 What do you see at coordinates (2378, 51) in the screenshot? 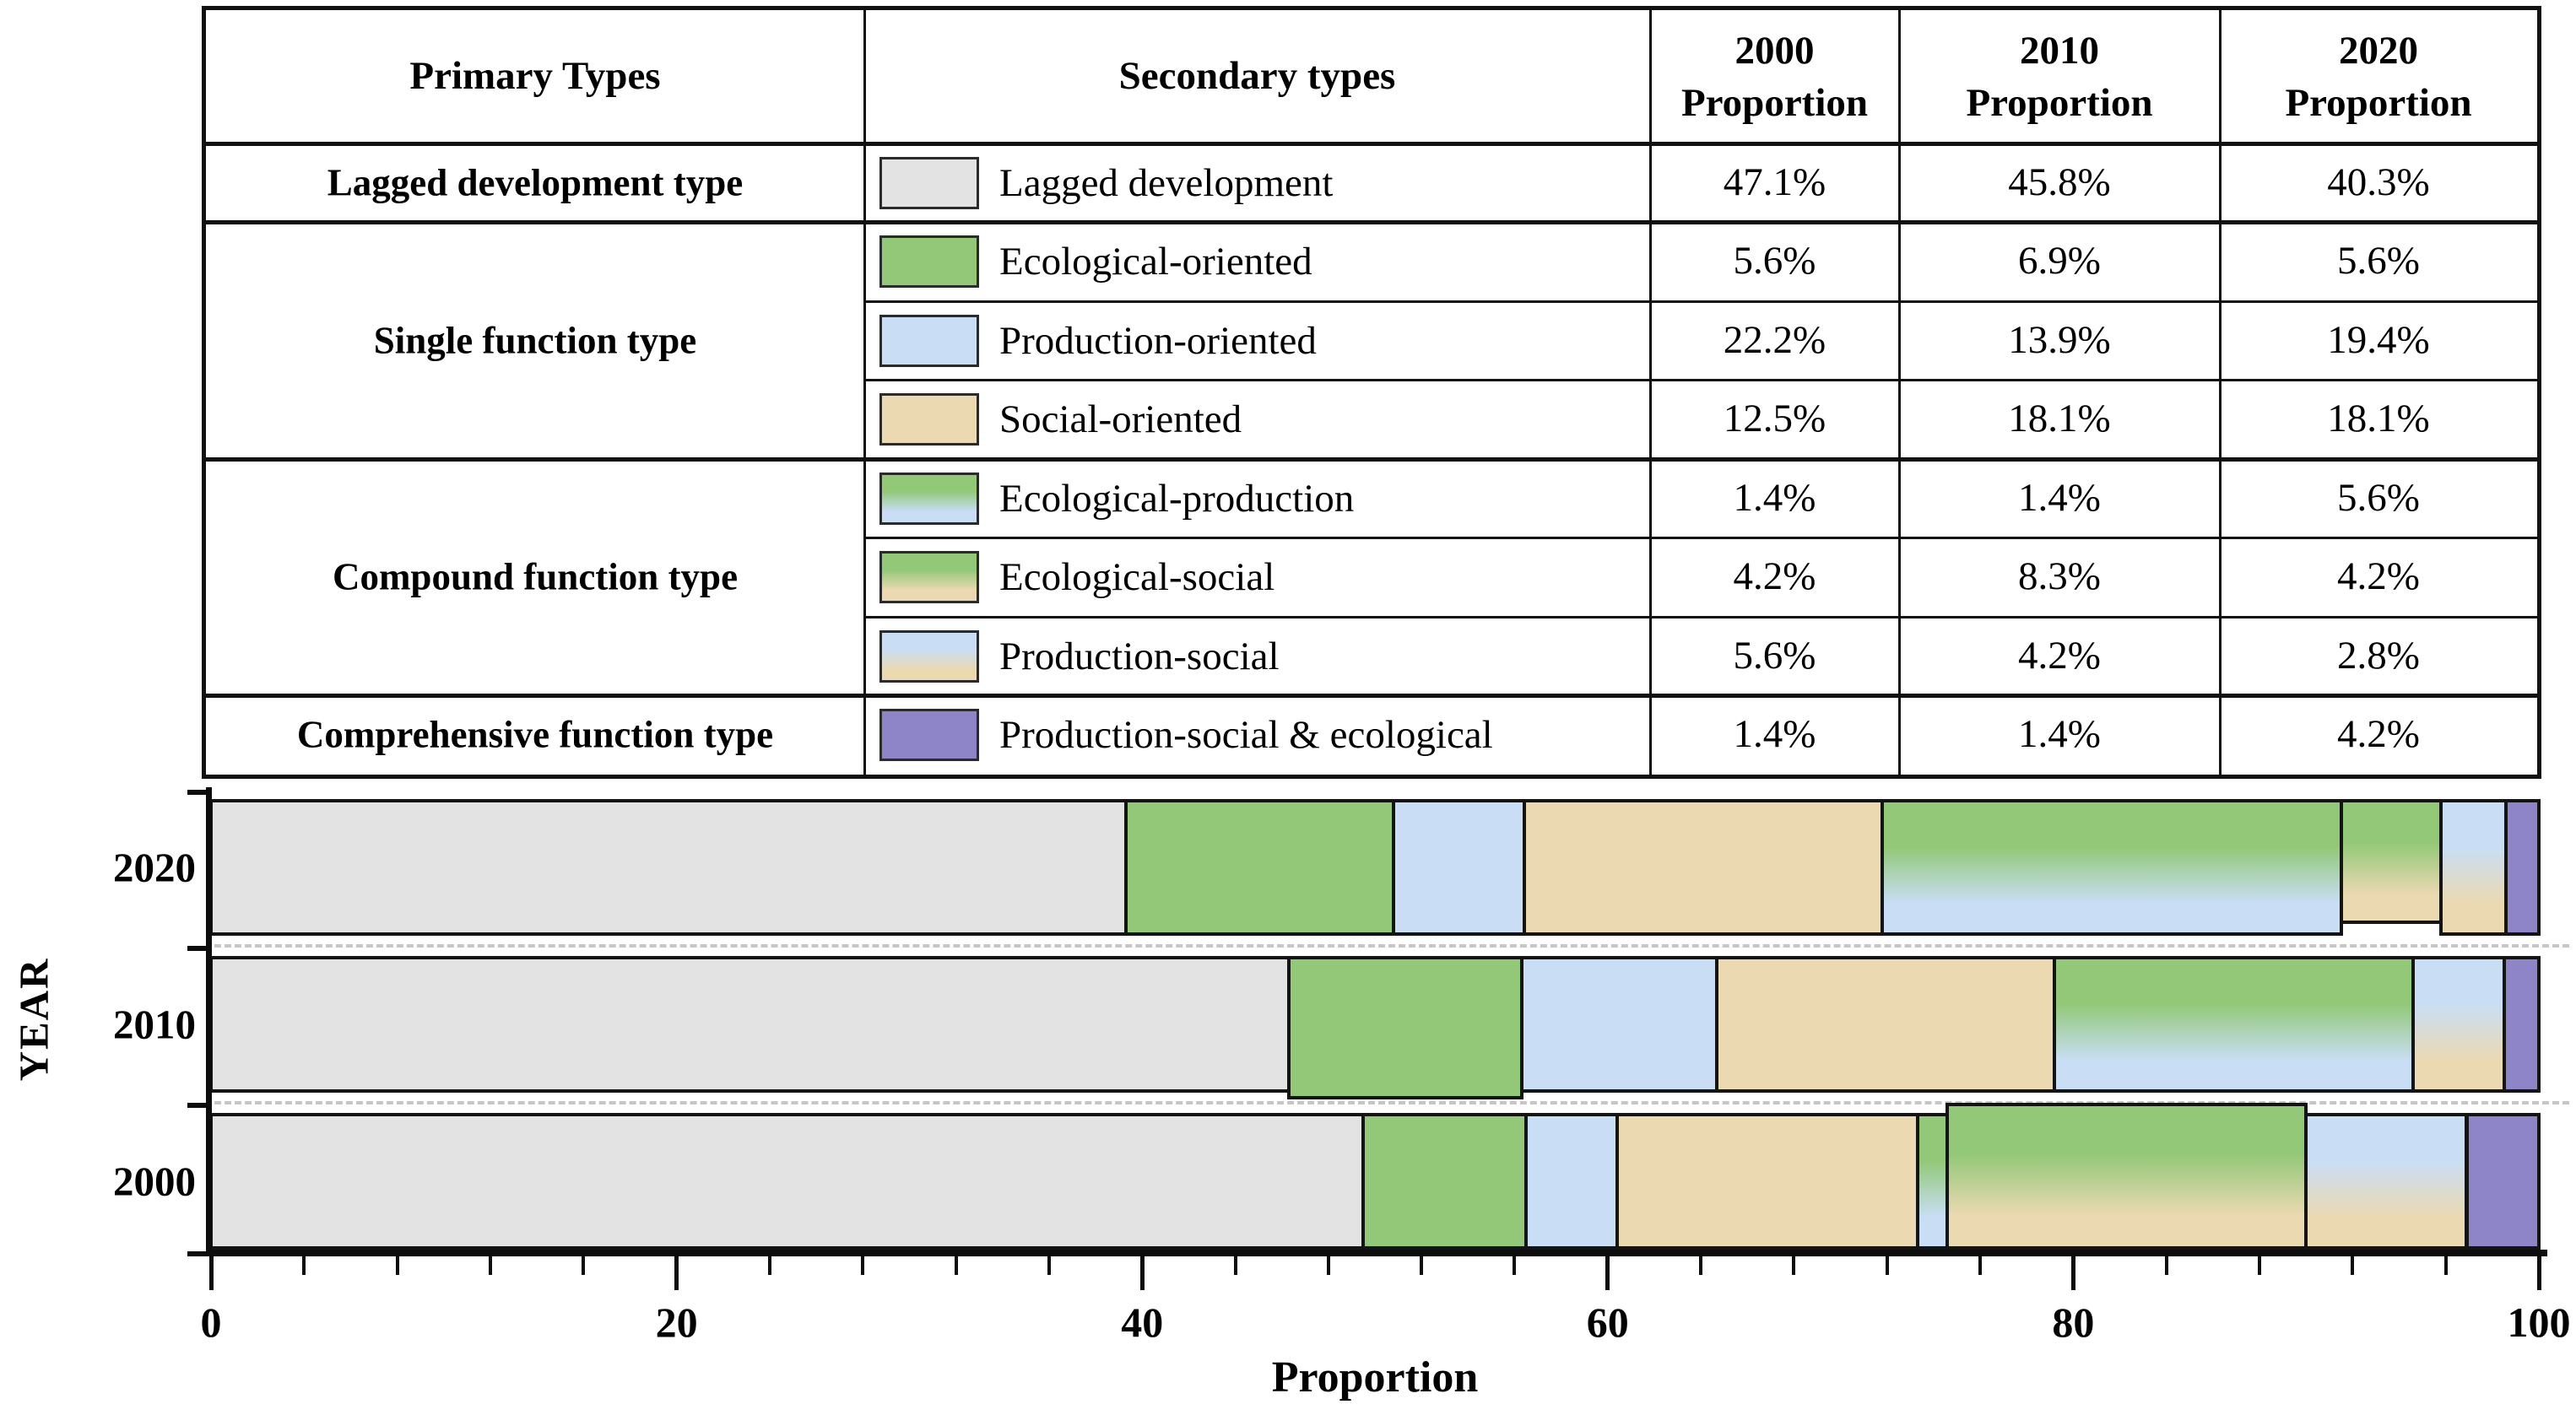
I see `header-year: 2020` at bounding box center [2378, 51].